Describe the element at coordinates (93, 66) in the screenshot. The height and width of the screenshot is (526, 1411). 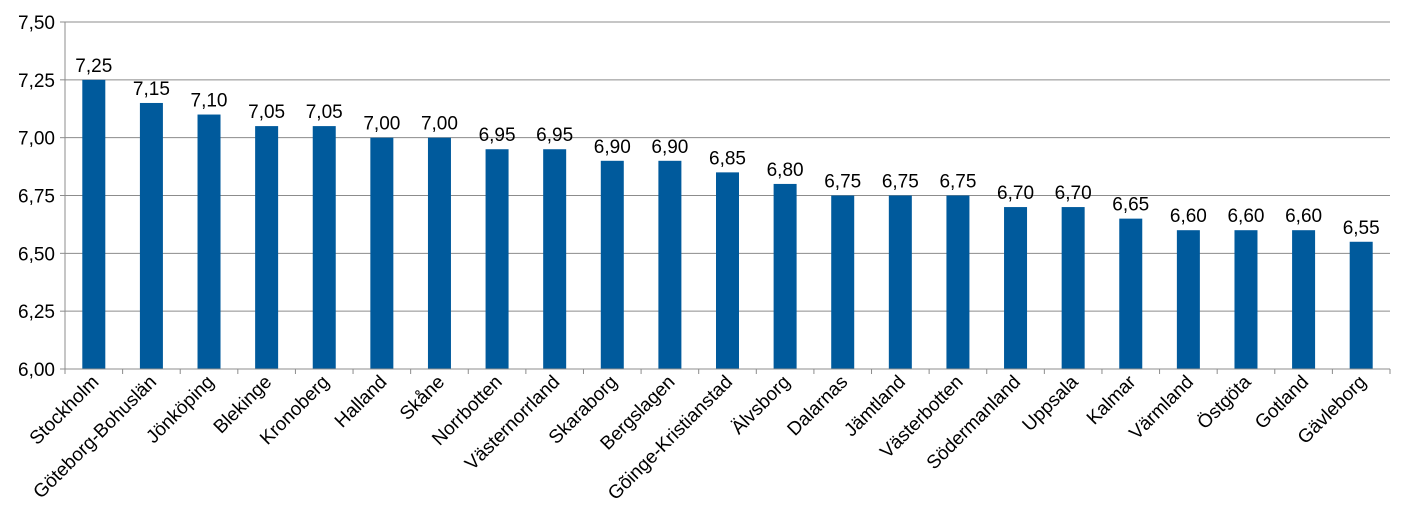
I see `data-label: 7,25` at that location.